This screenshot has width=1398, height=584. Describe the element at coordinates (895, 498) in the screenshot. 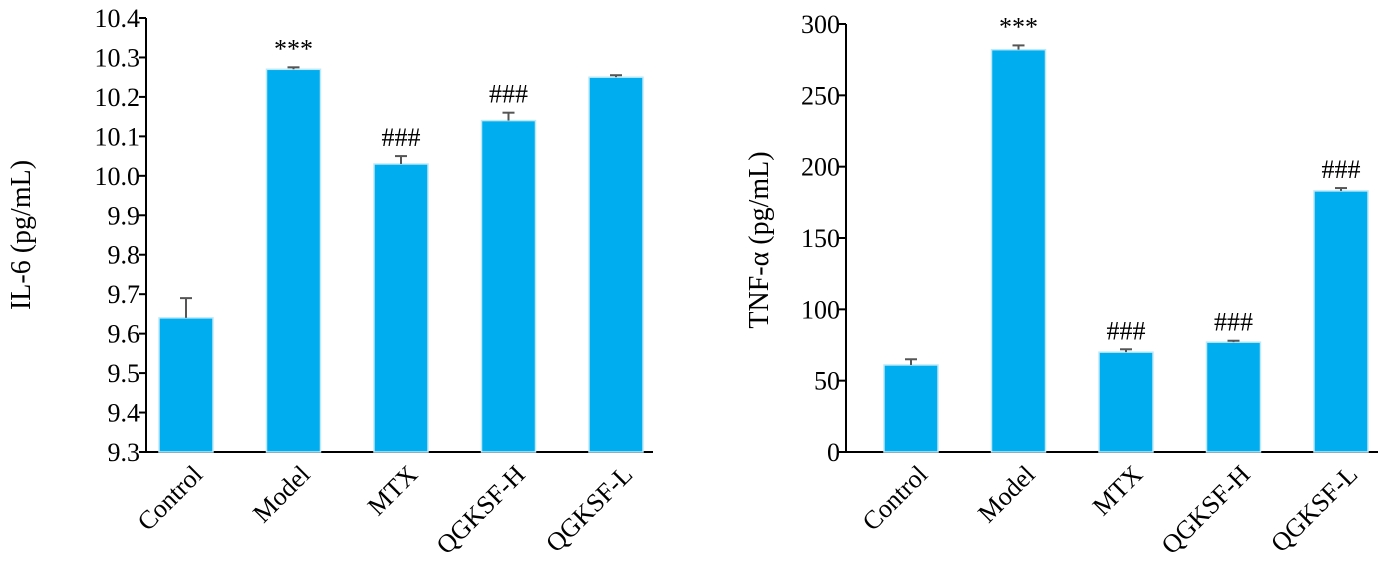

I see `tnf-category-label: Control` at that location.